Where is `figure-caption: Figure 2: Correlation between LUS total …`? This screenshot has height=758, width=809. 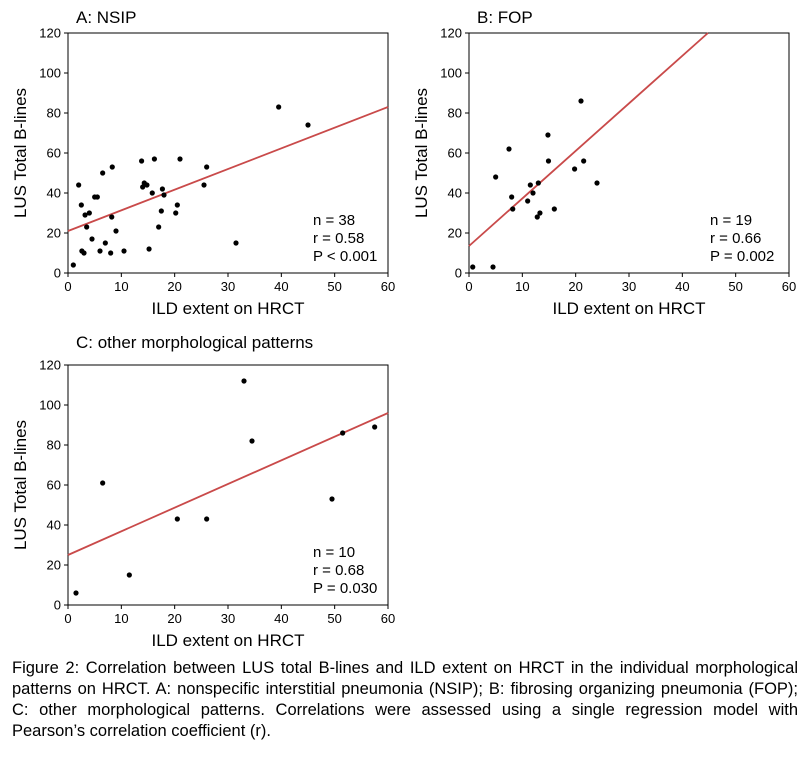 figure-caption: Figure 2: Correlation between LUS total … is located at coordinates (405, 699).